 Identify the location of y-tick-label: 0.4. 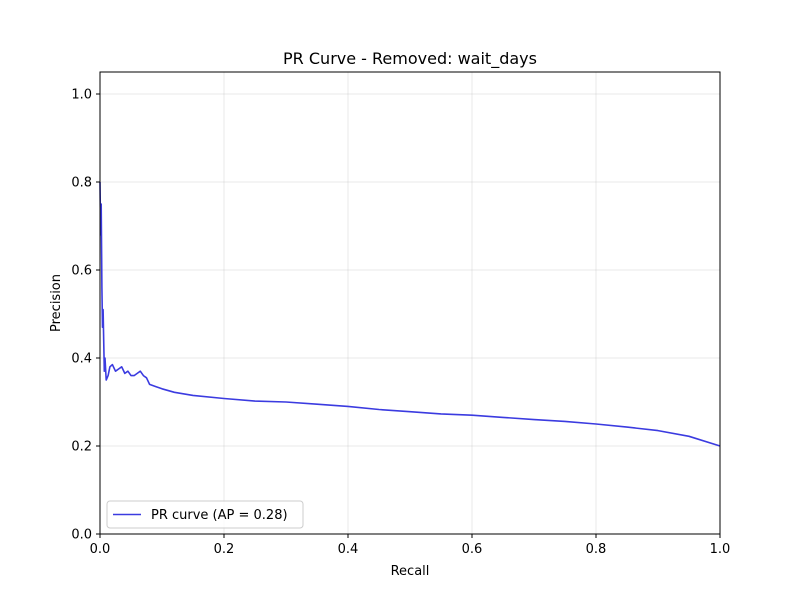
(81, 359).